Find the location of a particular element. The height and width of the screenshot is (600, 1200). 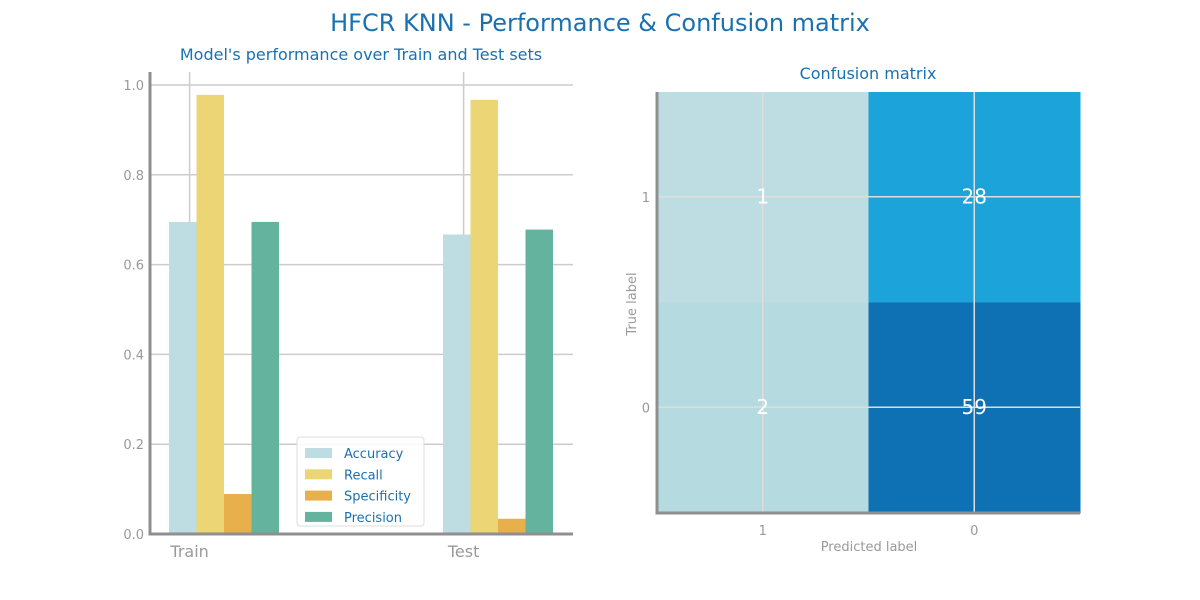

bar-precision-train is located at coordinates (265, 377).